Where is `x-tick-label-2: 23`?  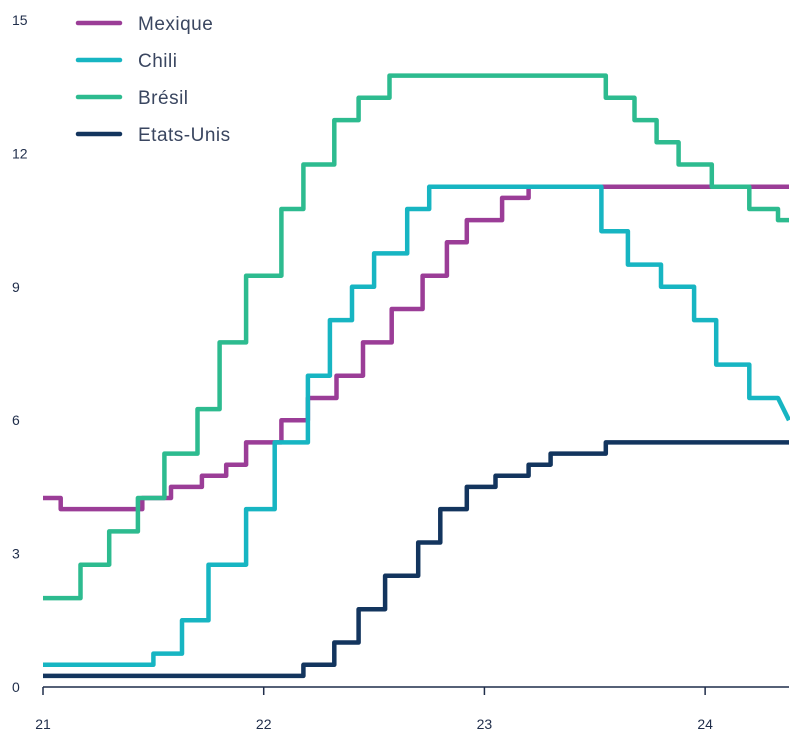
x-tick-label-2: 23 is located at coordinates (485, 724).